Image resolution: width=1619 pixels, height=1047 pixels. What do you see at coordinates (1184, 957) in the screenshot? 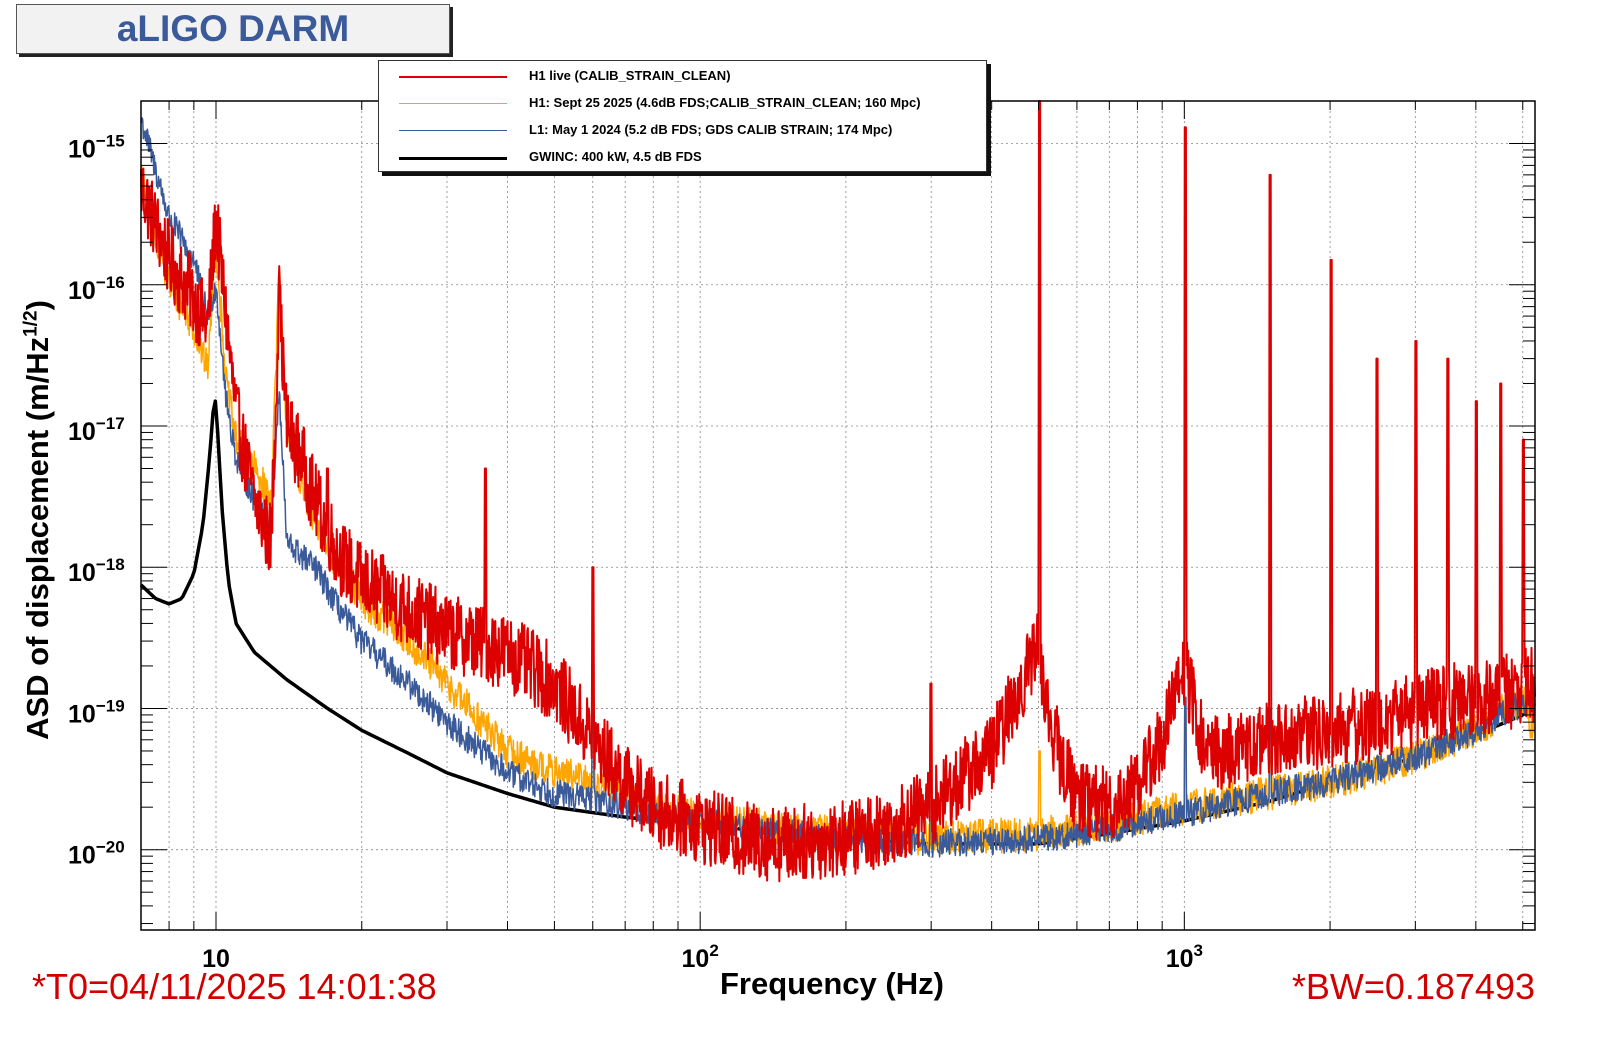
I see `x-tick-label: 10³` at bounding box center [1184, 957].